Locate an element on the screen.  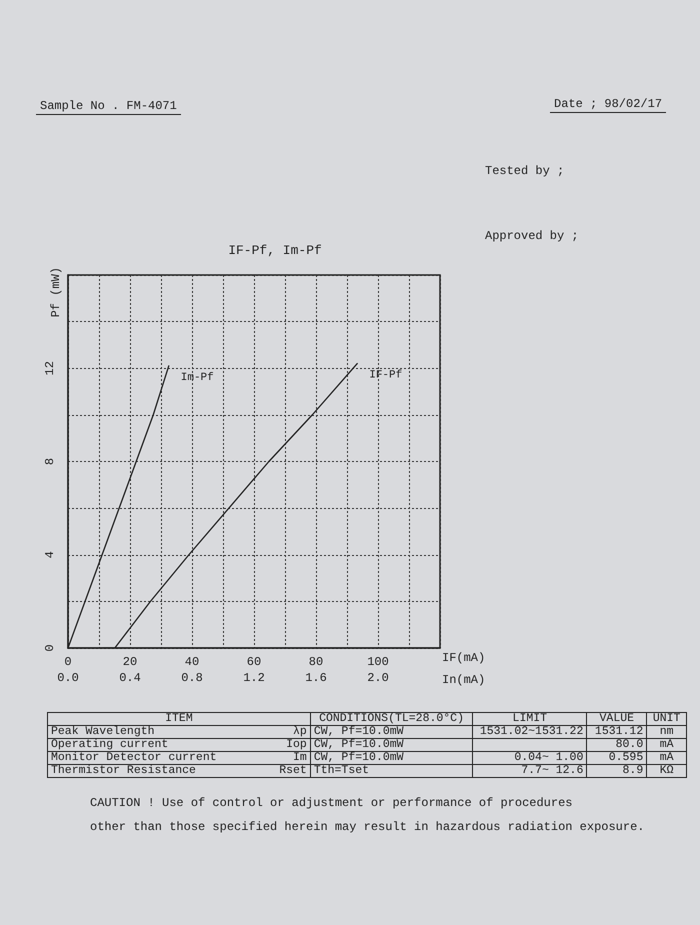
text: 7.7~ 12.6 is located at coordinates (529, 771).